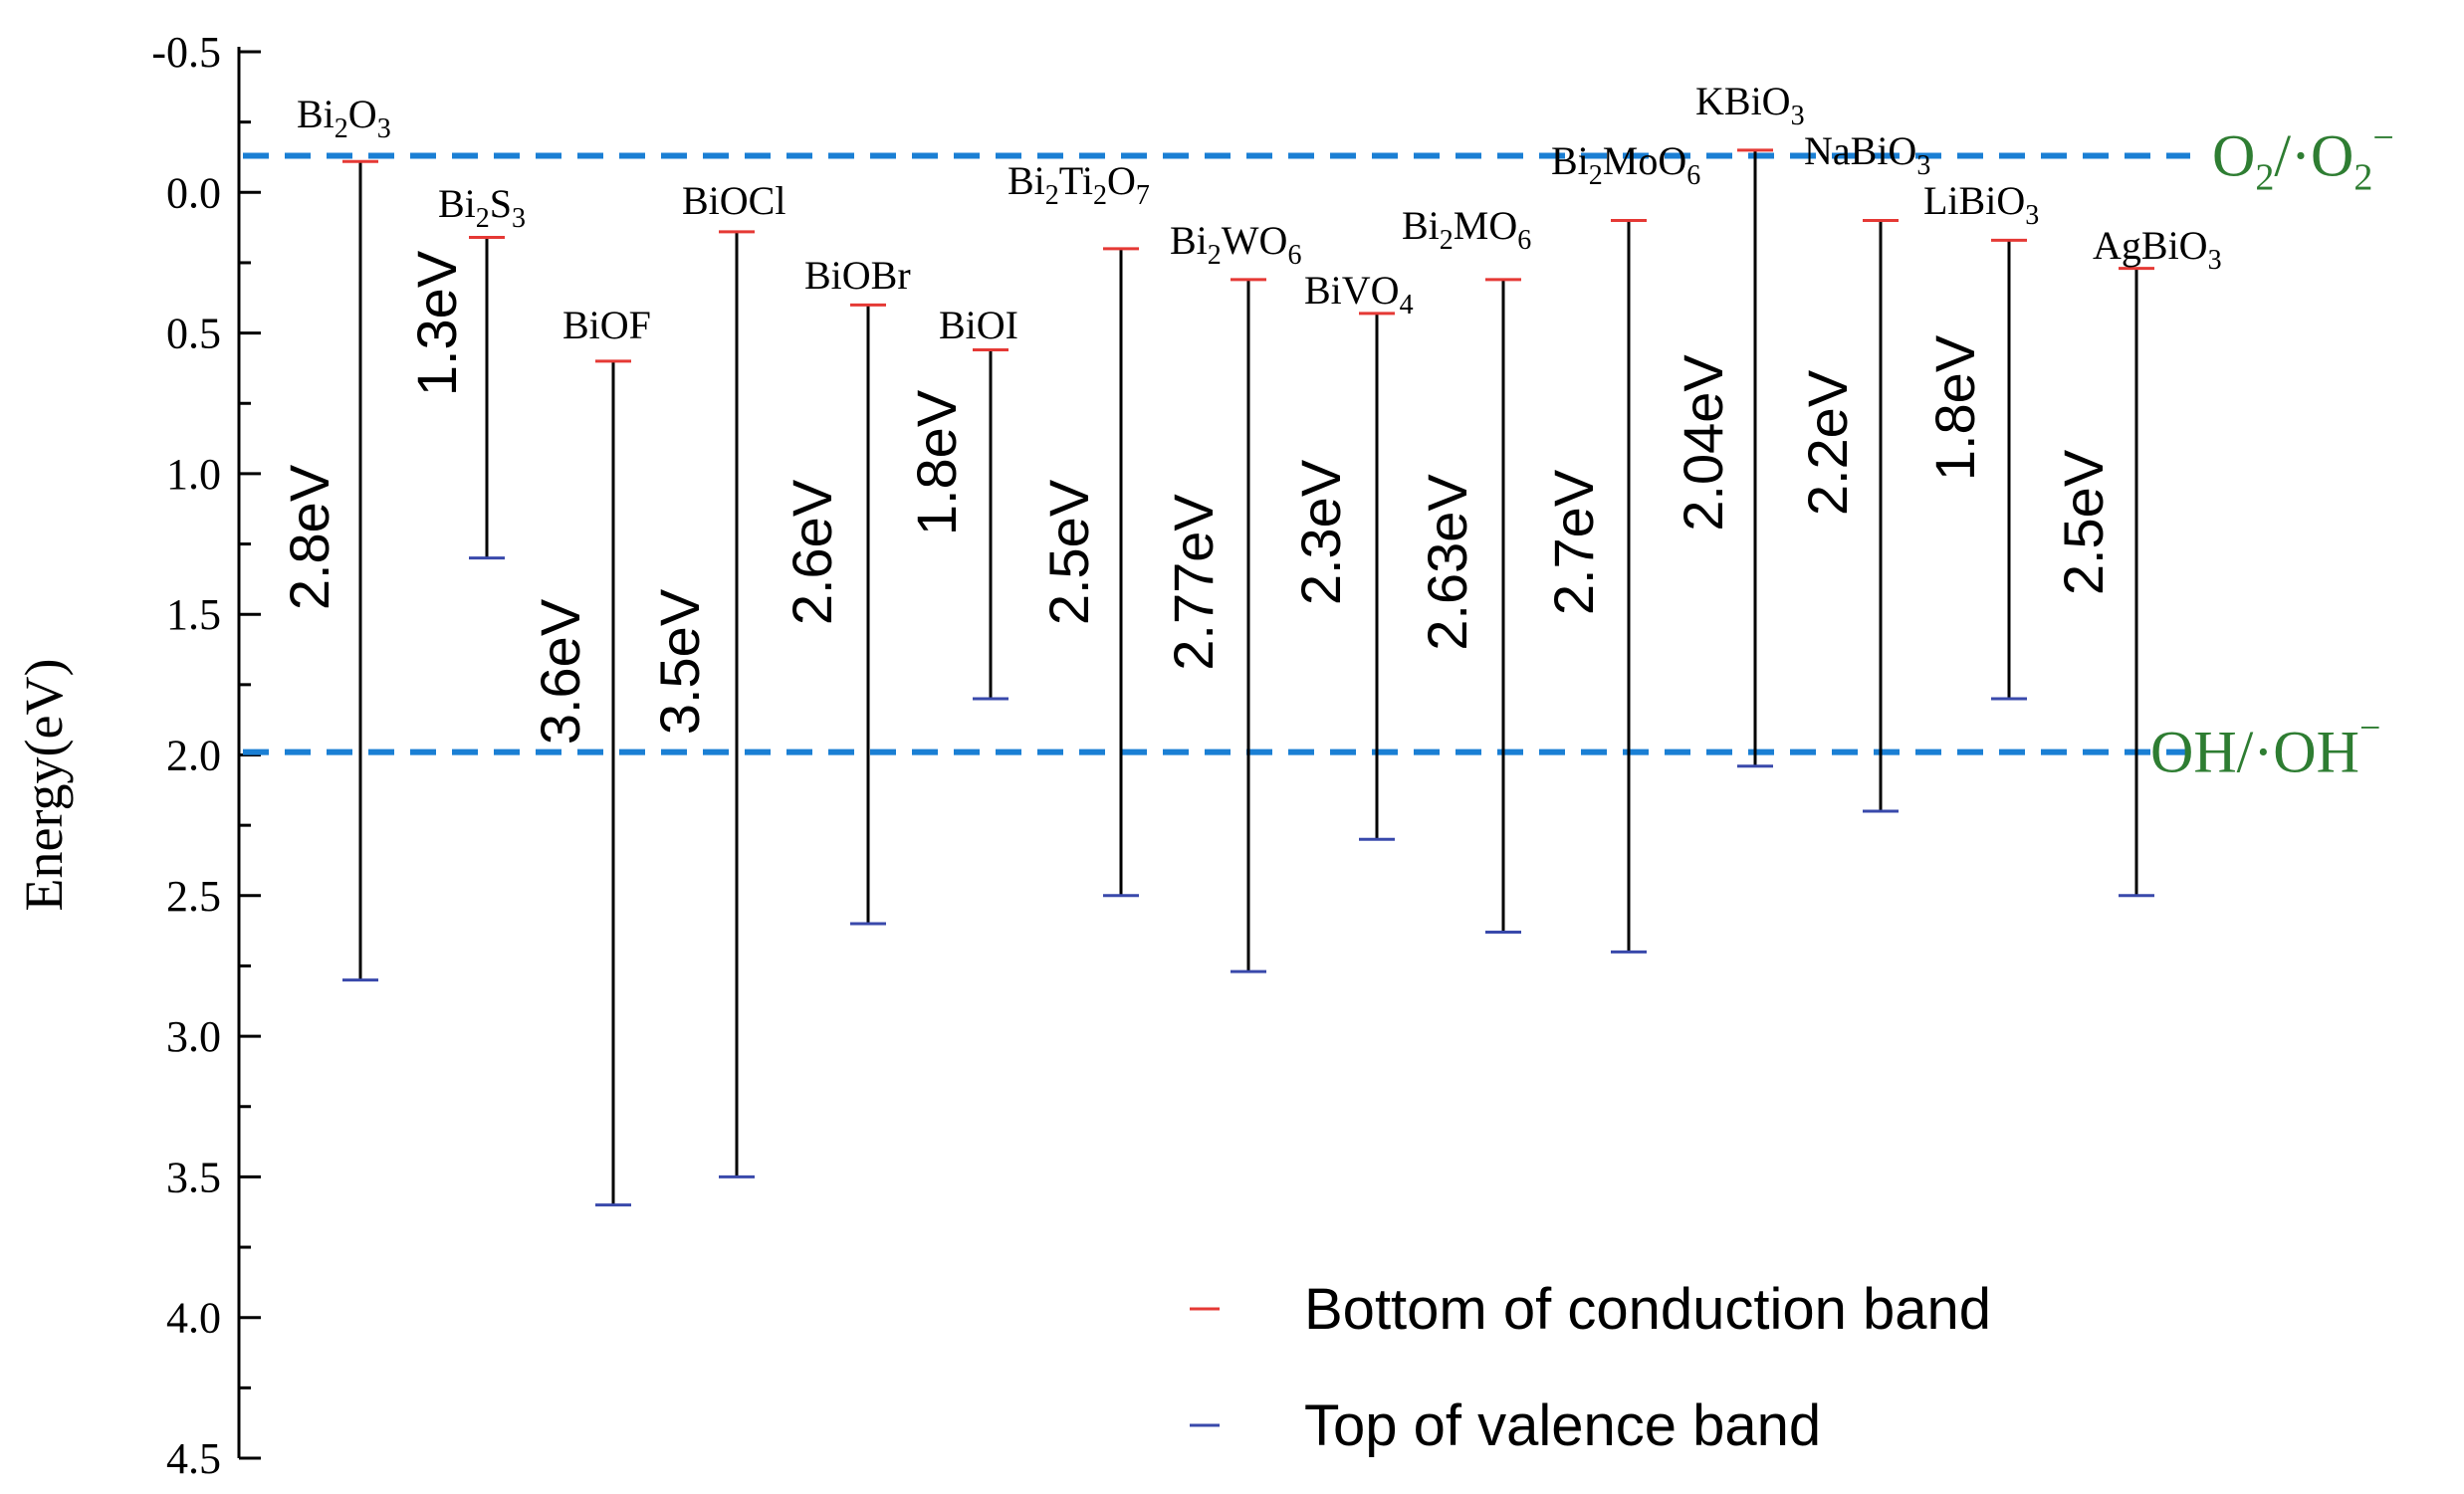 This screenshot has height=1494, width=2464. I want to click on reference-label-0: O2/·O2−, so click(2303, 158).